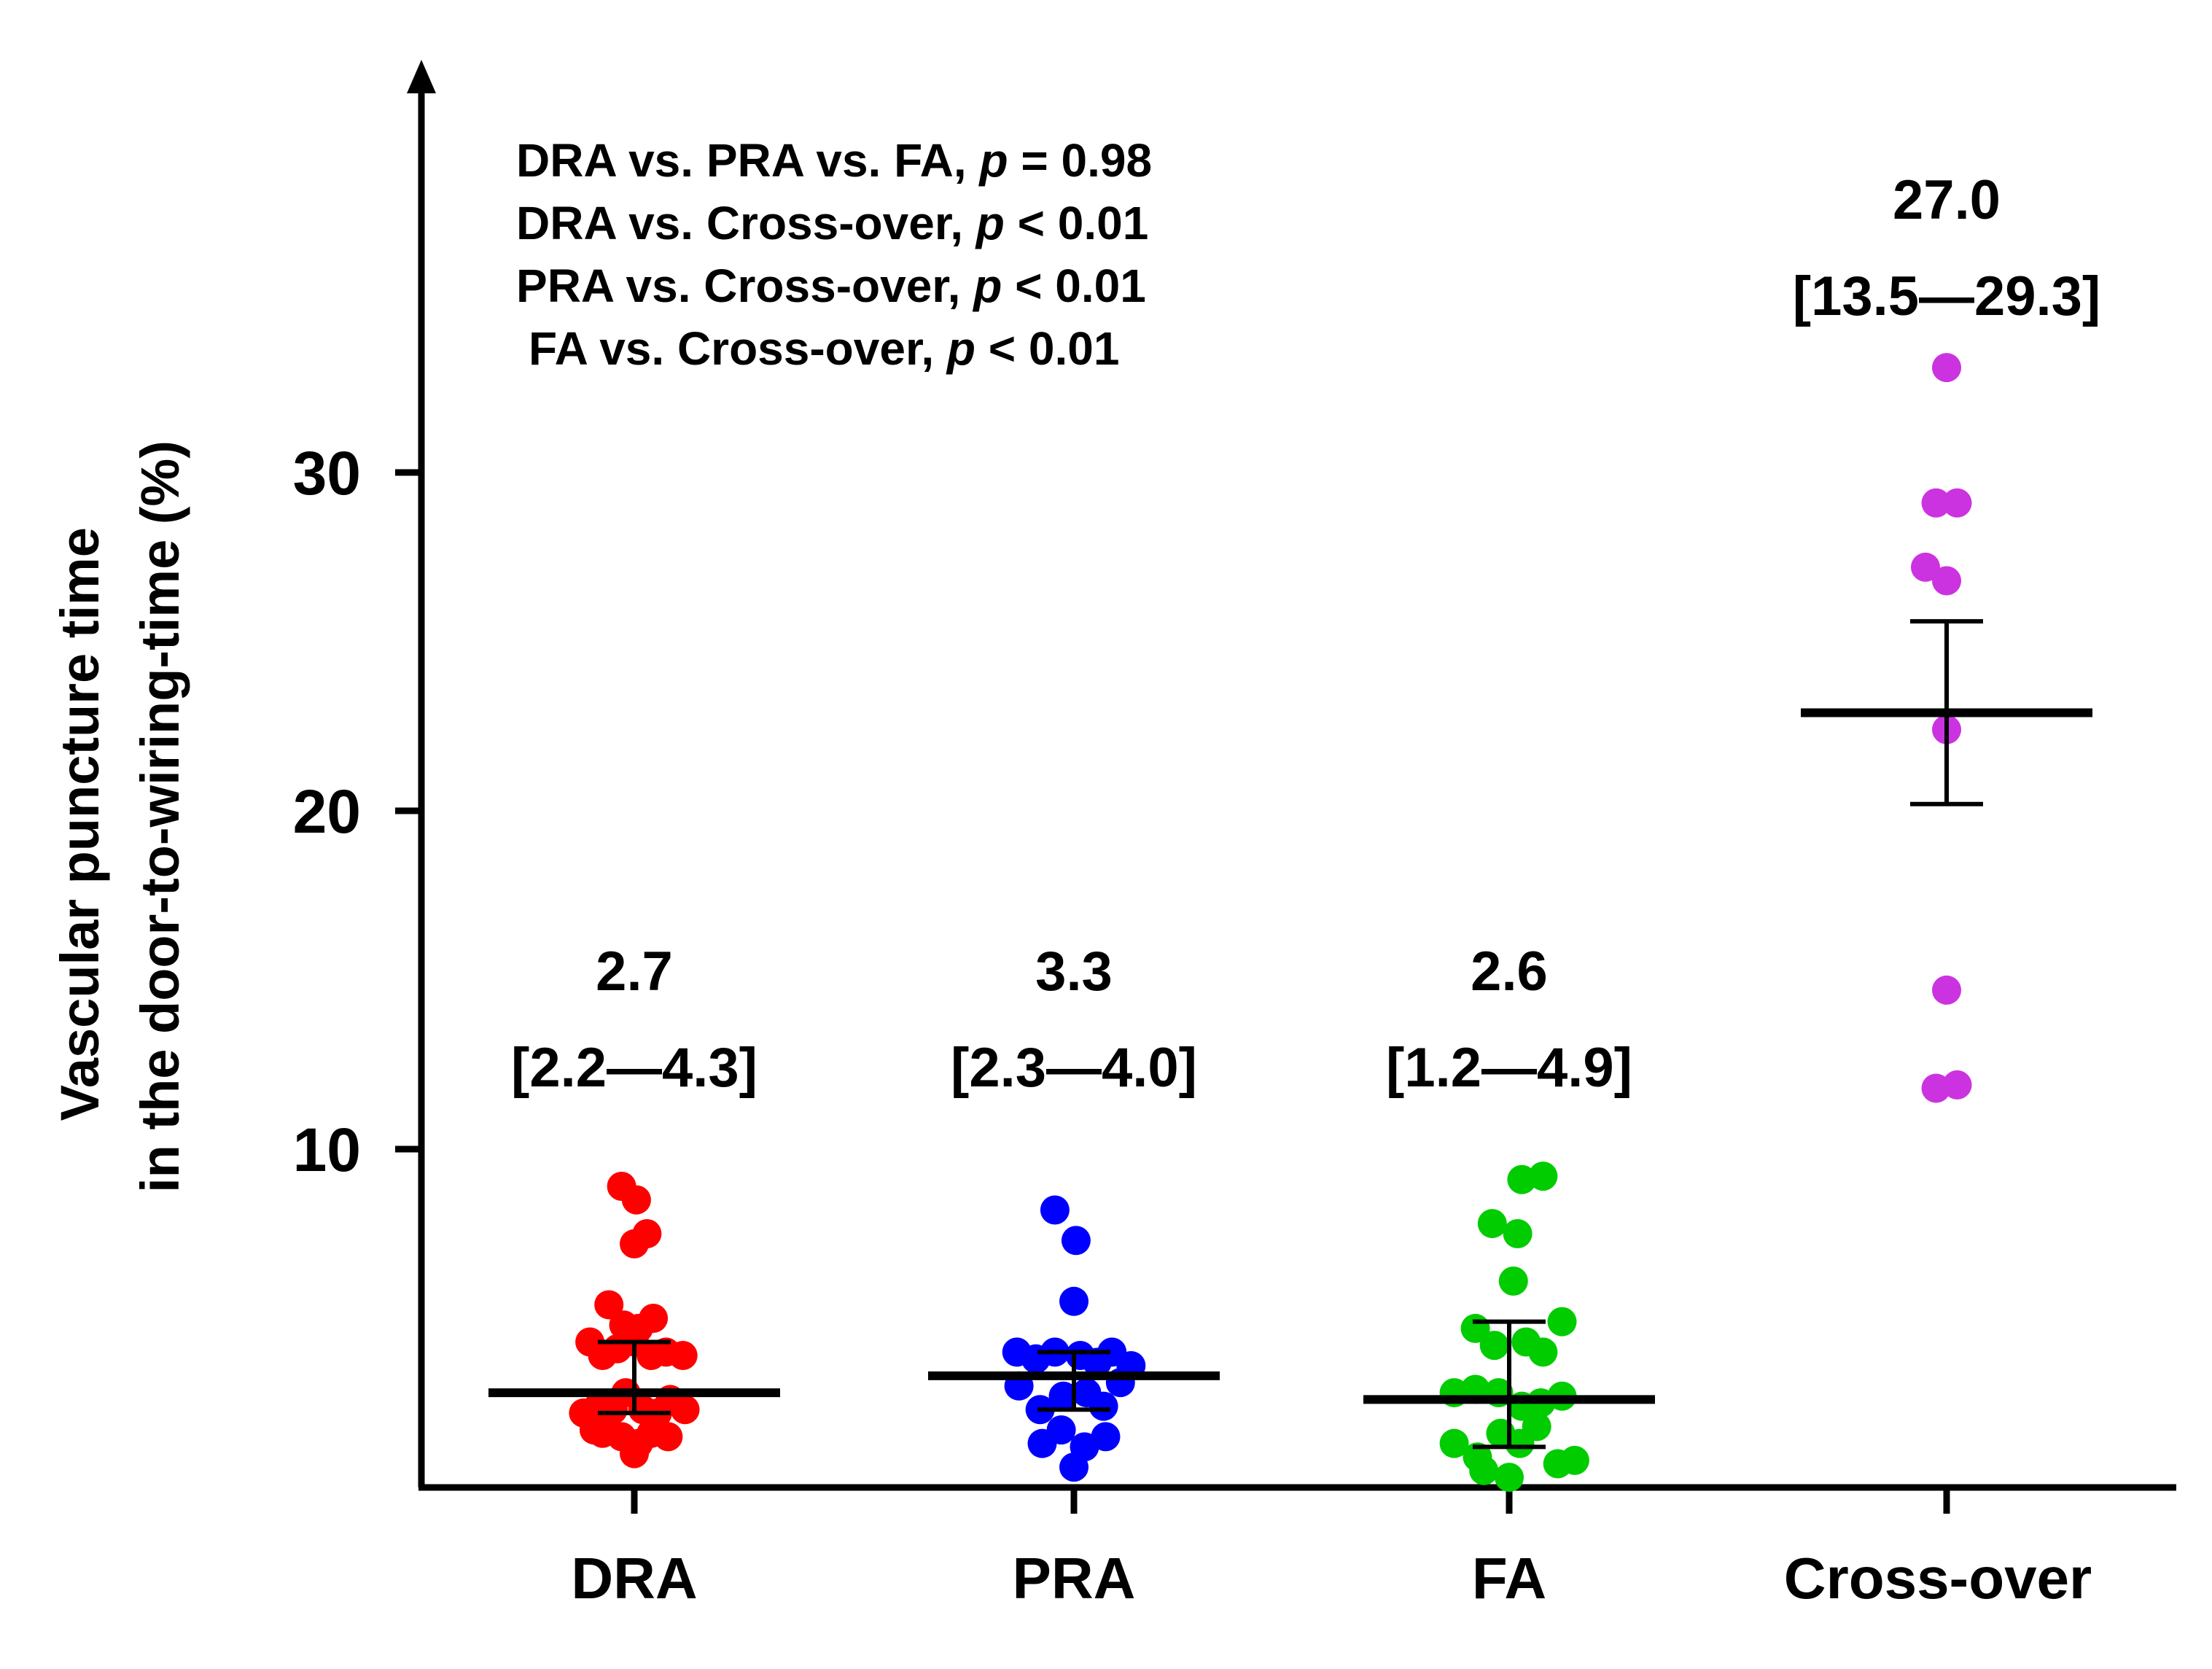 The width and height of the screenshot is (2212, 1669). What do you see at coordinates (744, 286) in the screenshot?
I see `stats-annotation-text: PRA vs. Cross-over,` at bounding box center [744, 286].